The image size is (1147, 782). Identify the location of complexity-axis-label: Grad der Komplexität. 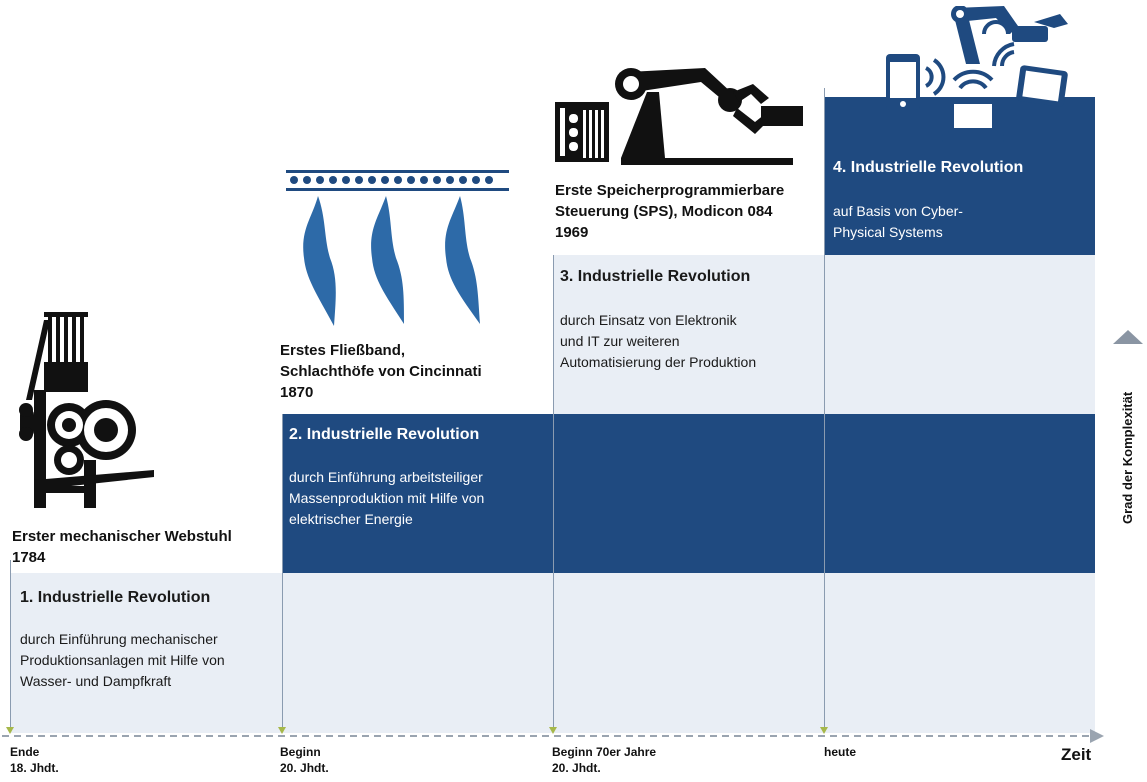
(1127, 457).